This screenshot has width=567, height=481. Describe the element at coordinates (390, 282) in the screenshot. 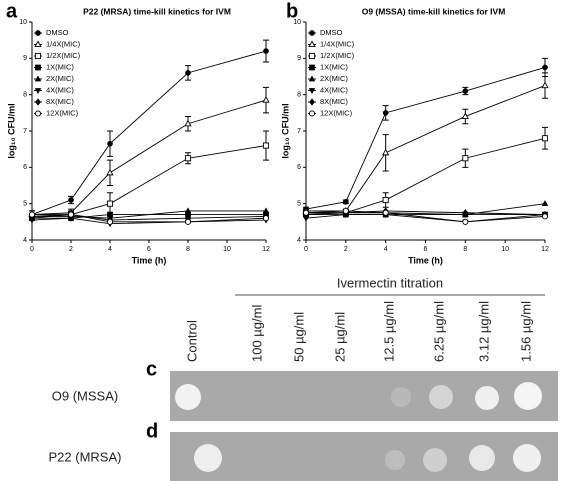

I see `plate-title: Ivermectin titration` at that location.